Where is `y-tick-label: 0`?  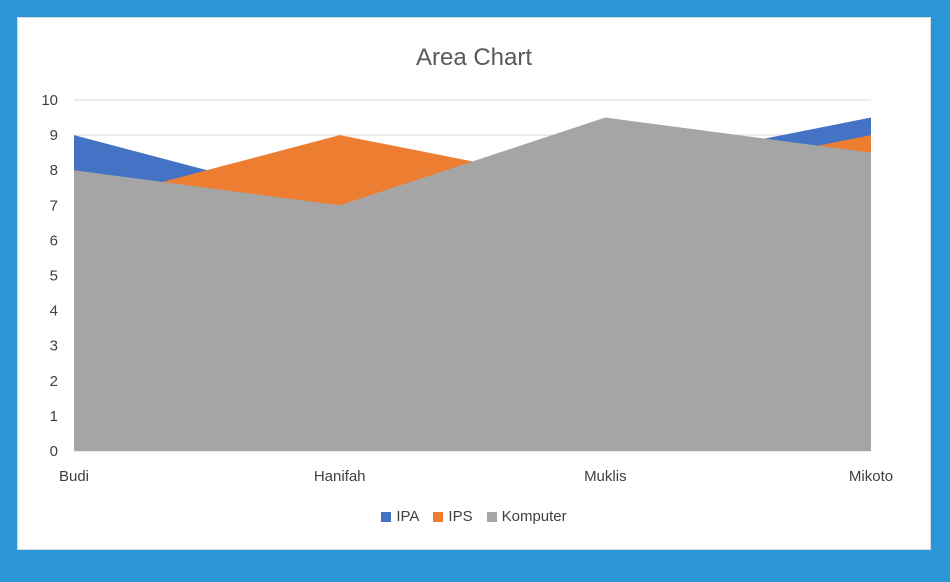
y-tick-label: 0 is located at coordinates (54, 451).